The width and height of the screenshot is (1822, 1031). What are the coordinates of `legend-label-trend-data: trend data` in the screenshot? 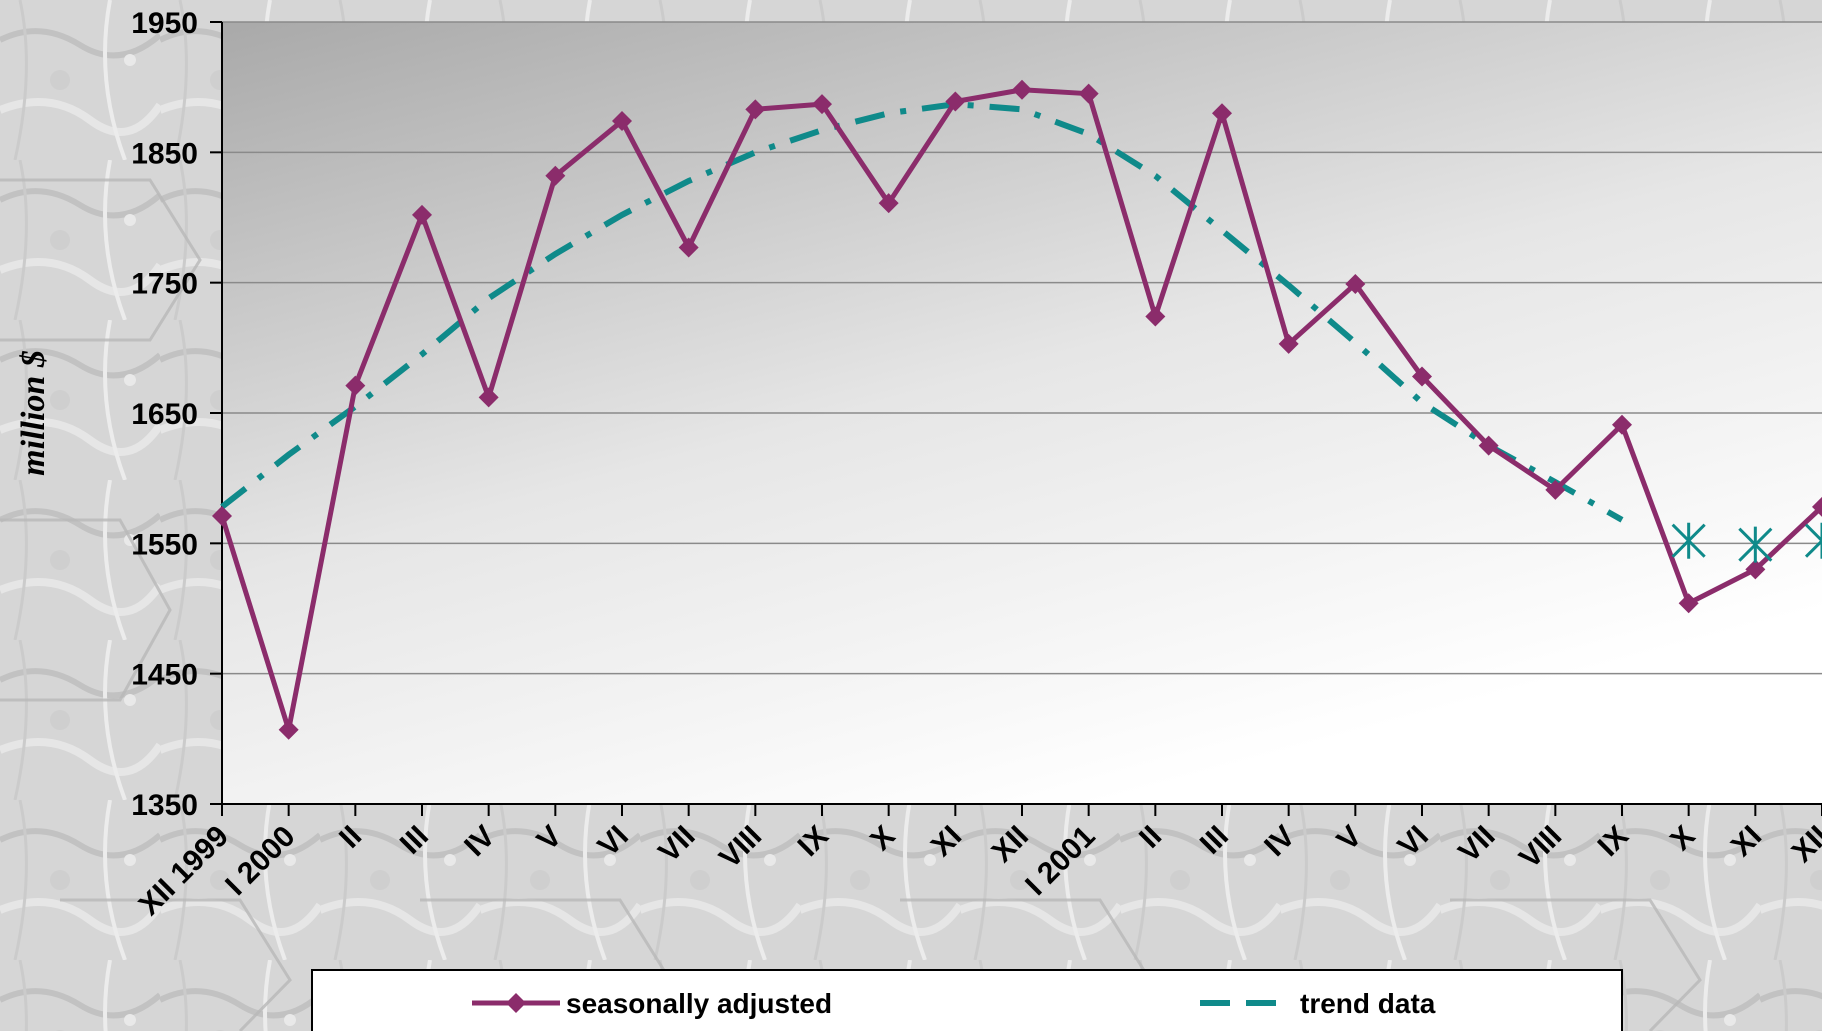 It's located at (1368, 1003).